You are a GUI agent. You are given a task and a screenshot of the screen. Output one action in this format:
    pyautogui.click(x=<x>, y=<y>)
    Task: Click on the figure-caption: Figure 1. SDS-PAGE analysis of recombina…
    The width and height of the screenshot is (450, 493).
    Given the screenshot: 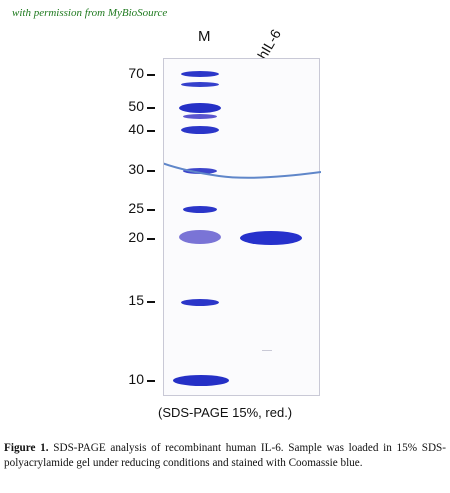 What is the action you would take?
    pyautogui.click(x=225, y=456)
    